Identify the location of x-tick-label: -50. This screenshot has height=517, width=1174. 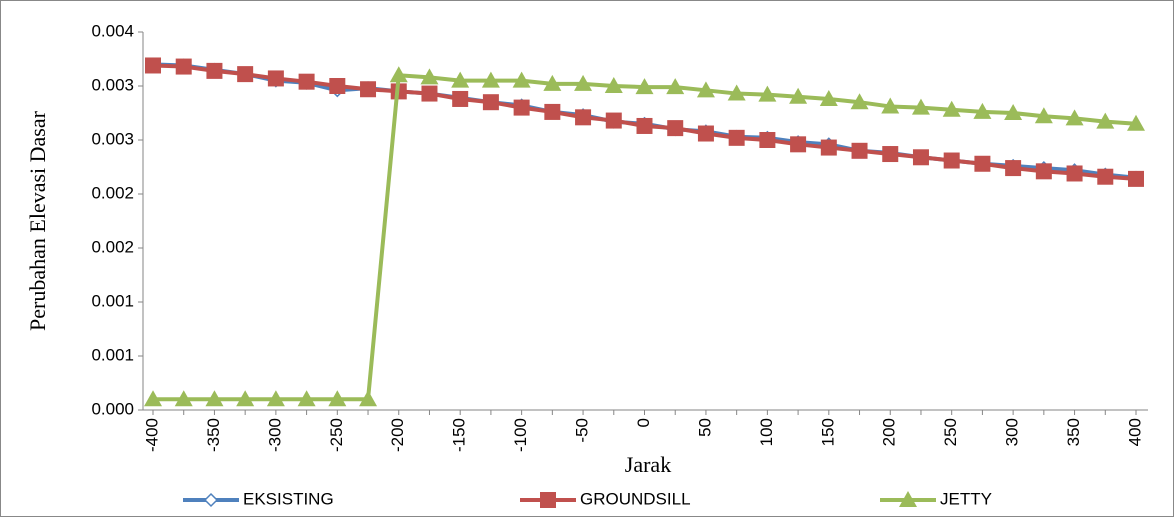
(582, 430).